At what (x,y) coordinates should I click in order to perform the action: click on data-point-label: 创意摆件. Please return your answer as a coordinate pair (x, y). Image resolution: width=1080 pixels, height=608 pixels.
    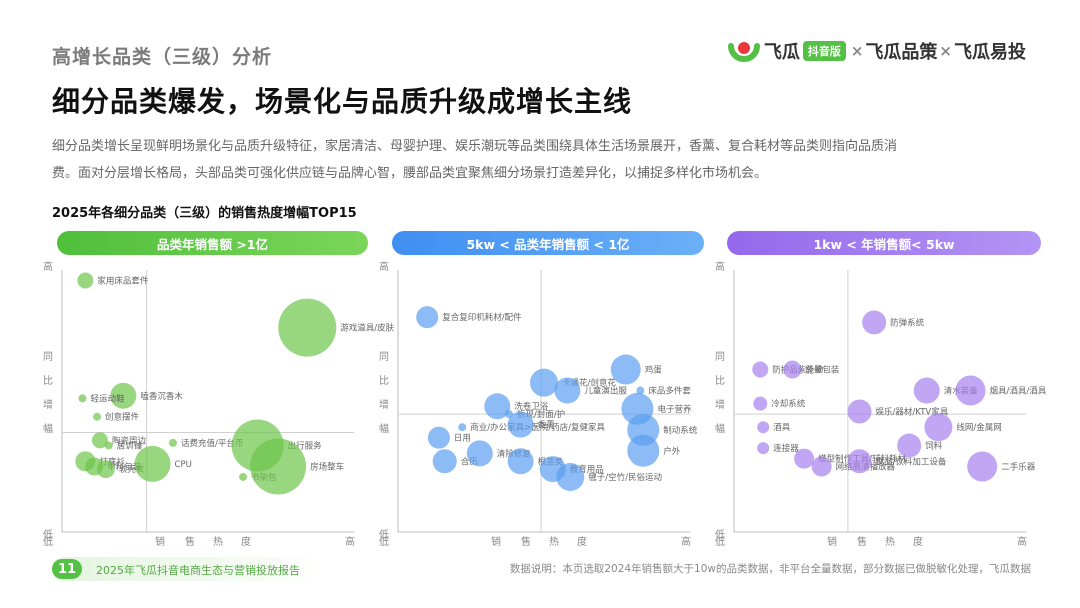
    Looking at the image, I should click on (122, 417).